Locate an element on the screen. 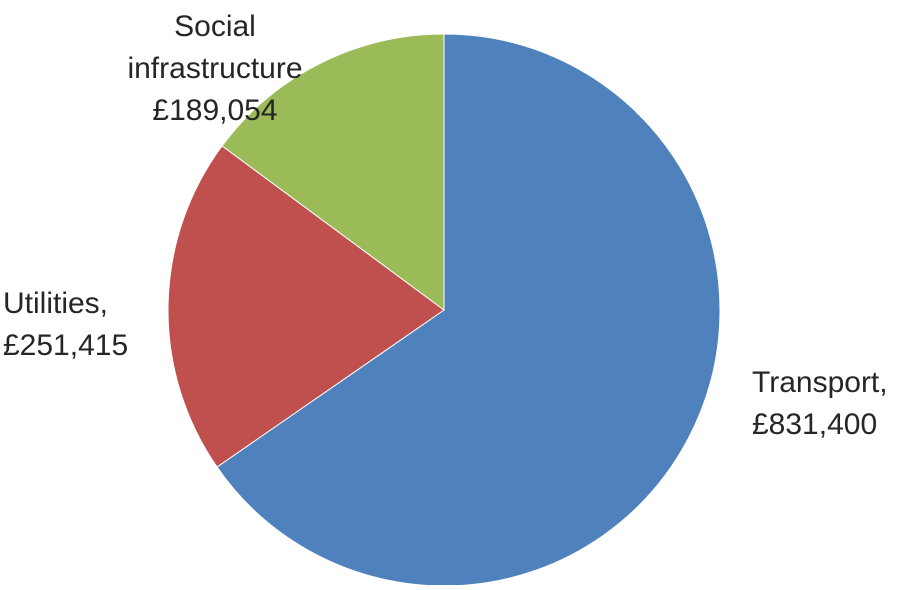 Image resolution: width=908 pixels, height=590 pixels. data-label-utilities-name: Utilities, is located at coordinates (56, 303).